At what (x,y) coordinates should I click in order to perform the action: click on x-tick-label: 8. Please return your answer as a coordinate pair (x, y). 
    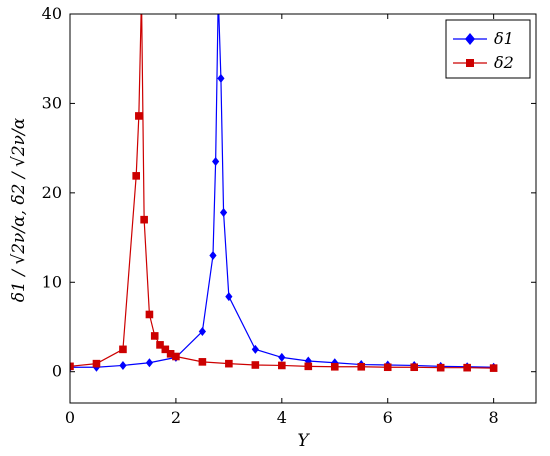
    Looking at the image, I should click on (494, 417).